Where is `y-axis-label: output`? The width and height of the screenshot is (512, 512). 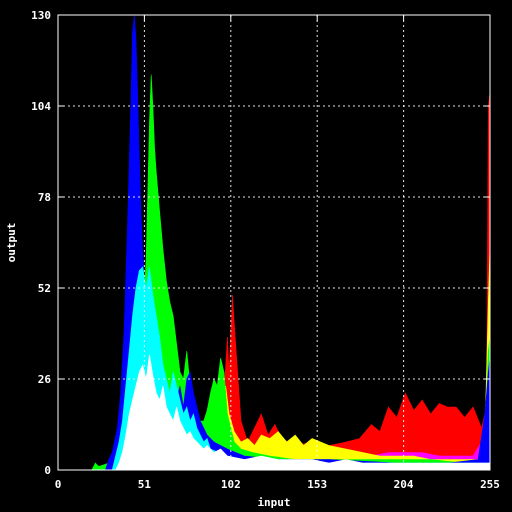
y-axis-label: output is located at coordinates (11, 243).